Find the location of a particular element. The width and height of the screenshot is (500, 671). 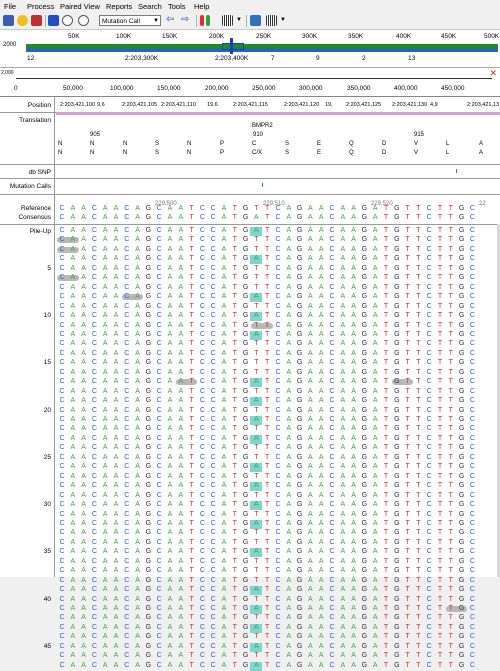

arrow-right-icon: ⇨ is located at coordinates (185, 19).